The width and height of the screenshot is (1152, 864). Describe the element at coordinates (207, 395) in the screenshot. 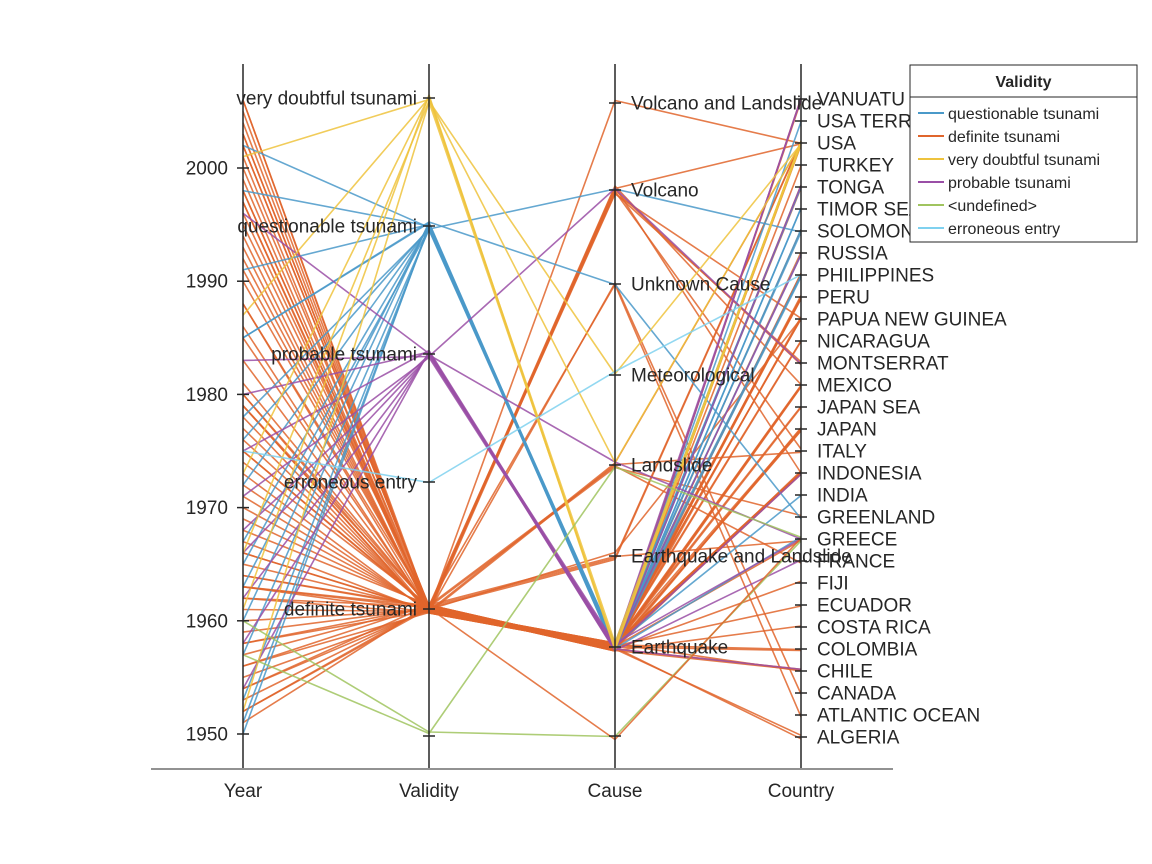

I see `year-tick-label: 1980` at that location.